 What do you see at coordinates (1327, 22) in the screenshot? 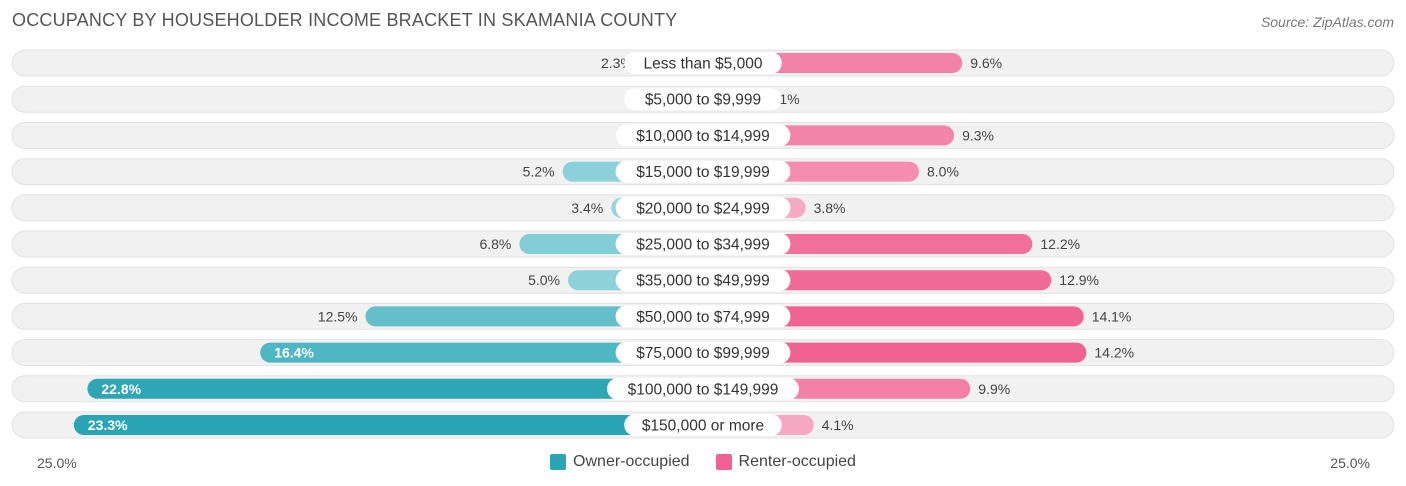
I see `chart-source: Source: ZipAtlas.com` at bounding box center [1327, 22].